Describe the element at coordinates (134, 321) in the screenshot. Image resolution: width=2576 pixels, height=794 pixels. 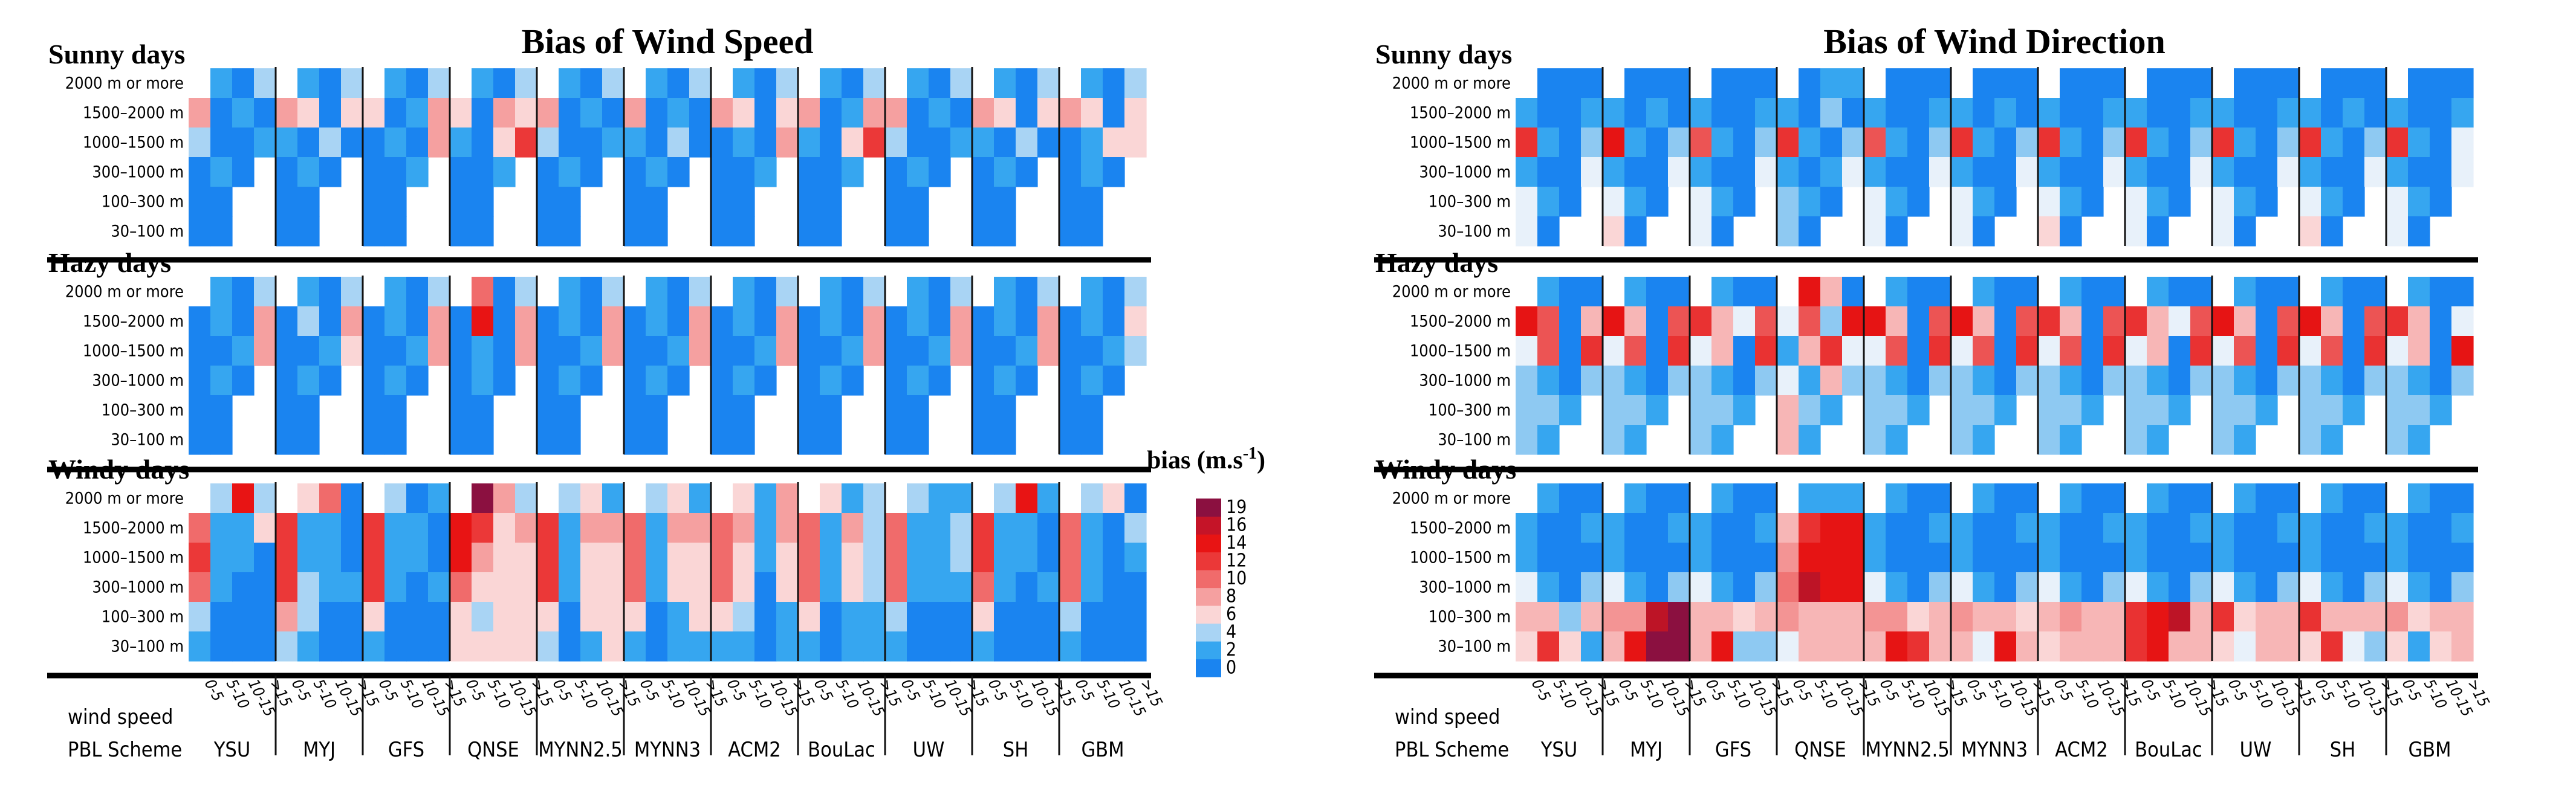
I see `height-level-label: 1500–2000 m` at that location.